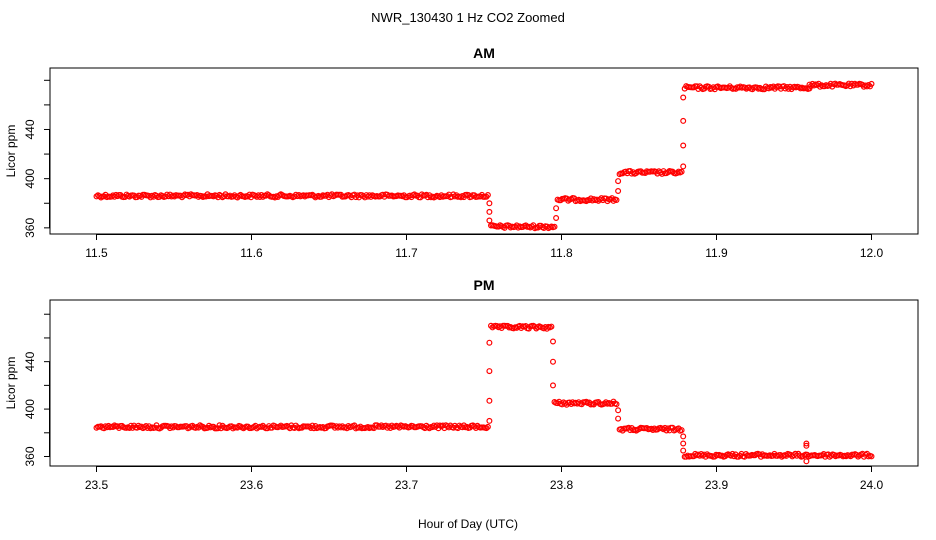 Image resolution: width=936 pixels, height=540 pixels. What do you see at coordinates (96, 253) in the screenshot?
I see `x-tick-label: 11.5` at bounding box center [96, 253].